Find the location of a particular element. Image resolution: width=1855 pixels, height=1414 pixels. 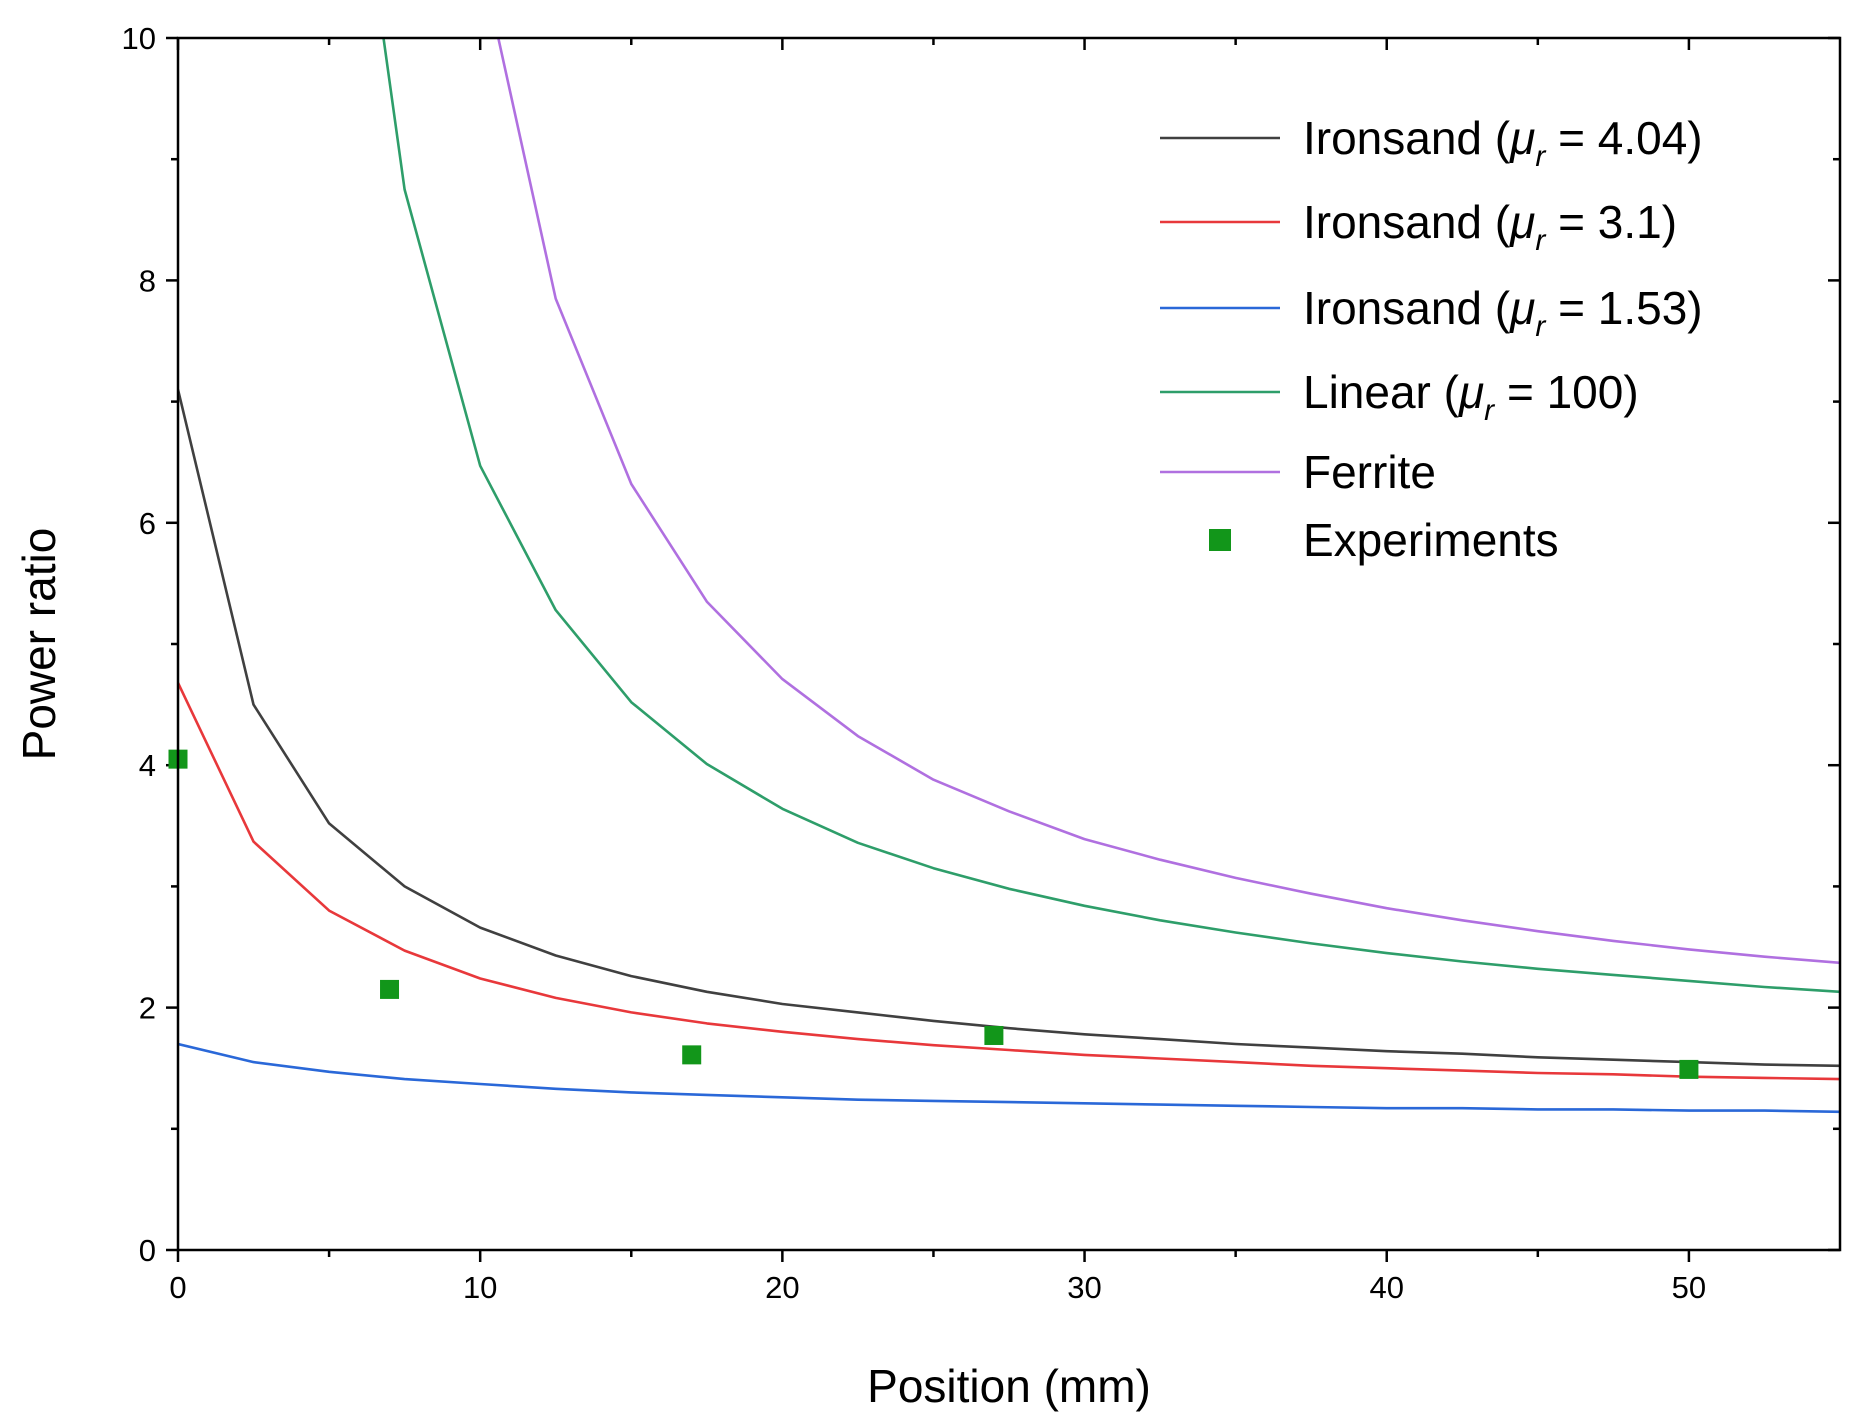

legend-label-2: Ironsand (μr = 1.53) is located at coordinates (1503, 312).